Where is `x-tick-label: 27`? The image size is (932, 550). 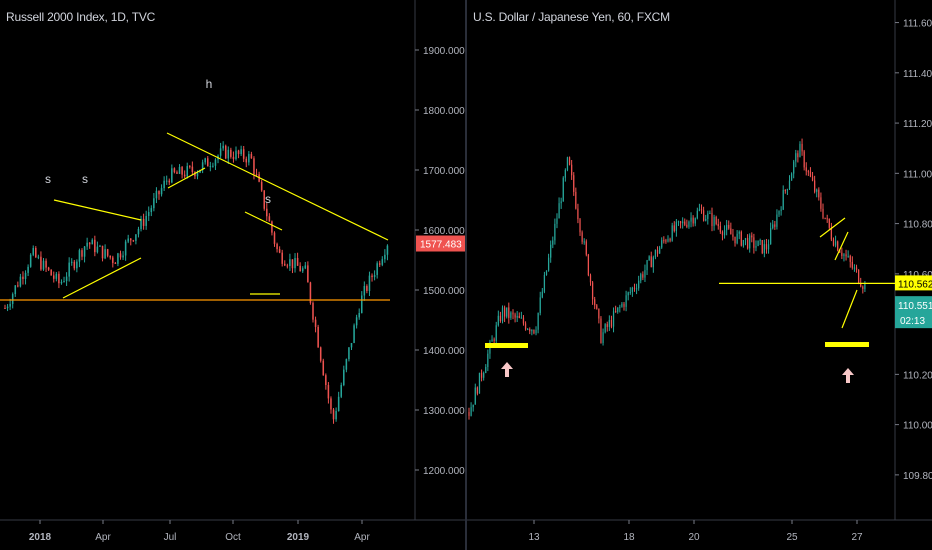
x-tick-label: 27 is located at coordinates (857, 537).